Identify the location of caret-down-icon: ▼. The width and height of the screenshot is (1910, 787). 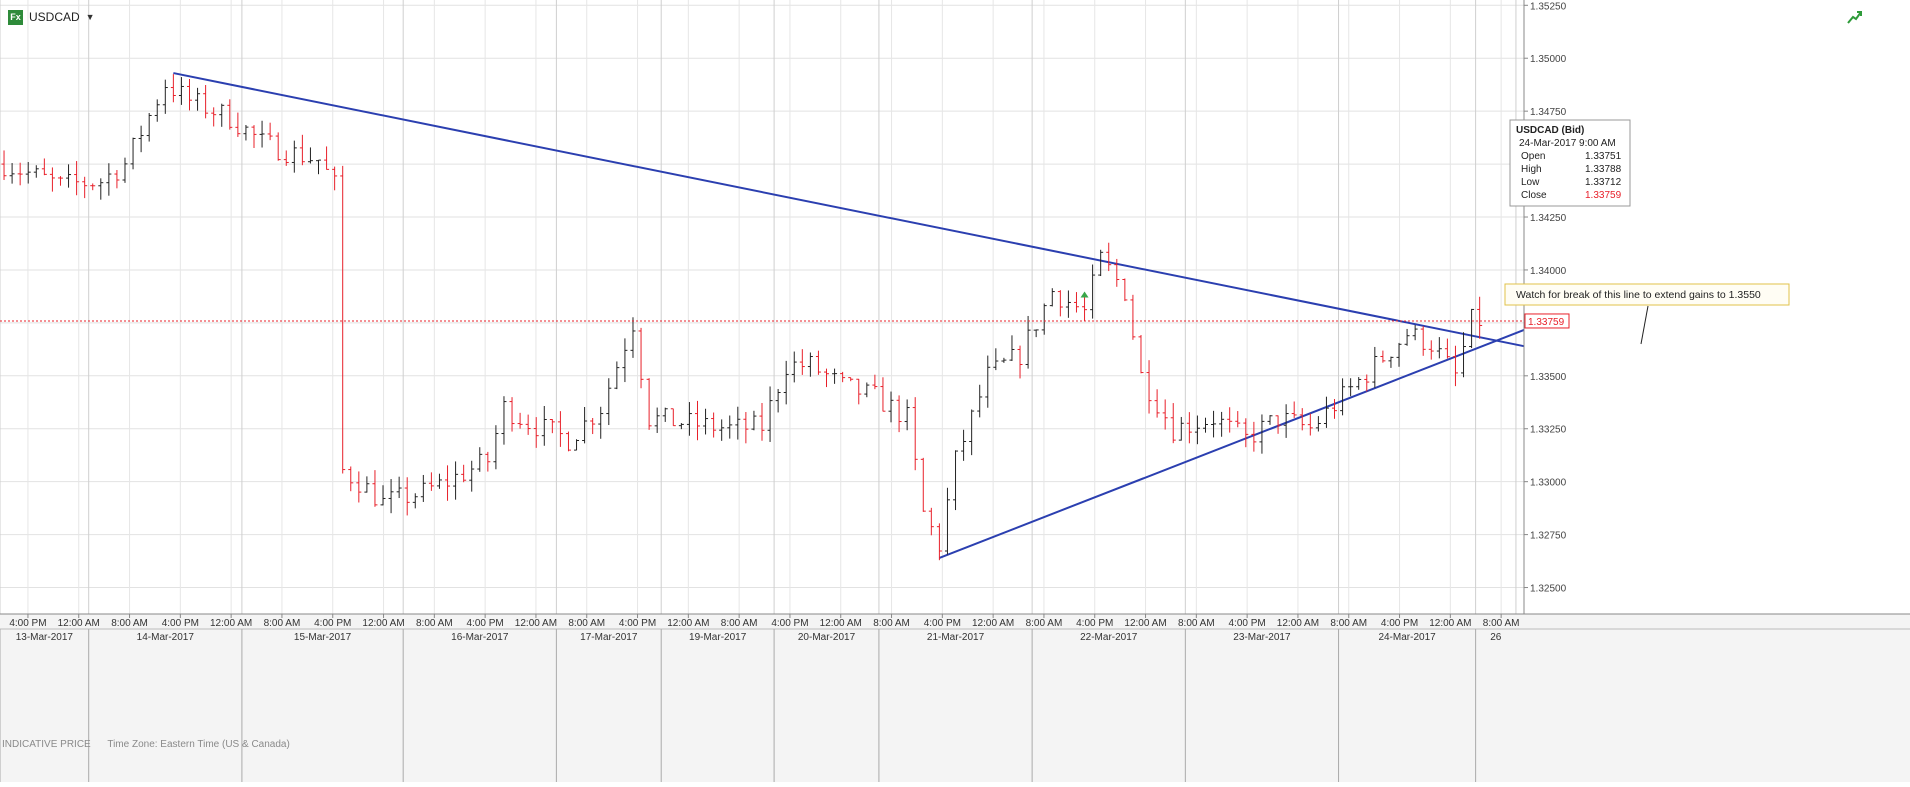
(90, 17).